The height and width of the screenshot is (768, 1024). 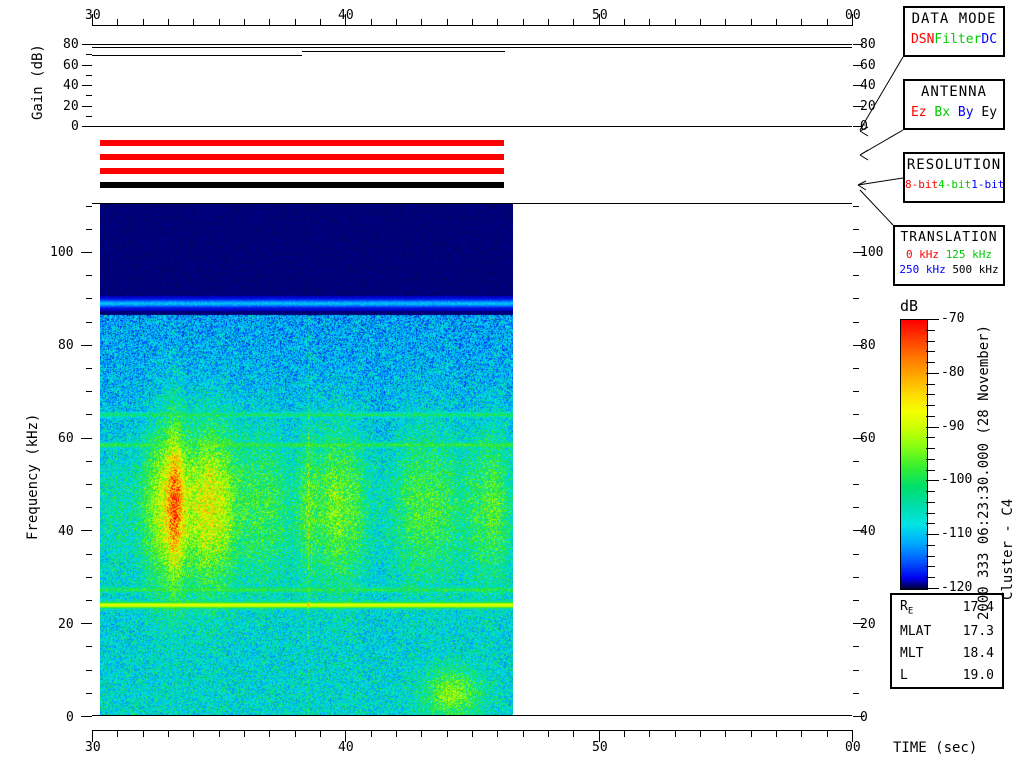 What do you see at coordinates (93, 747) in the screenshot?
I see `bottom-xtick-label-30: 30` at bounding box center [93, 747].